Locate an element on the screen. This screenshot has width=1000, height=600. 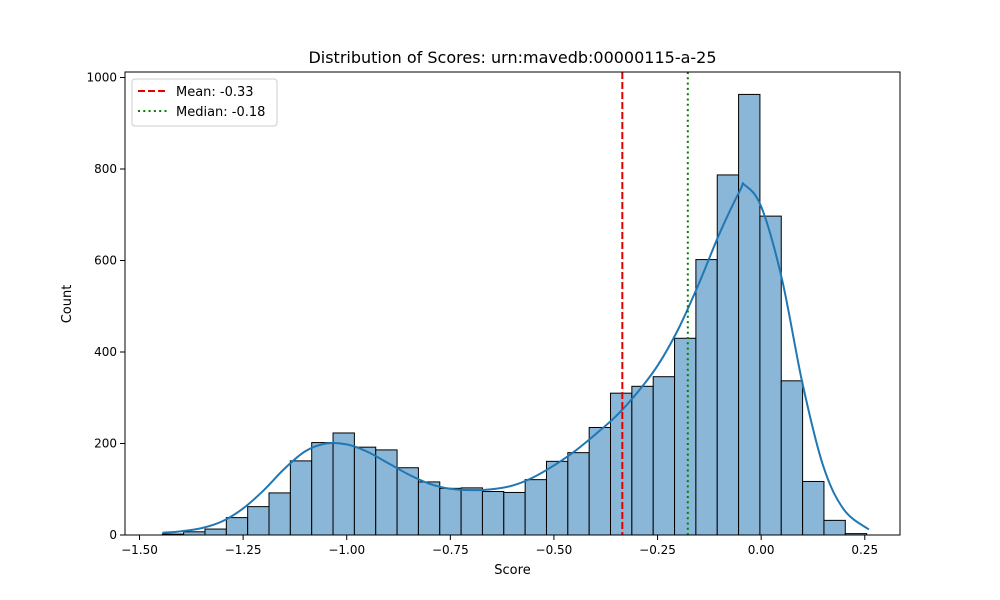
x-axis: −1.50 −1.25 −1.00 −0.75 −0.50 −0.25 0.00 0.25 is located at coordinates (499, 546).